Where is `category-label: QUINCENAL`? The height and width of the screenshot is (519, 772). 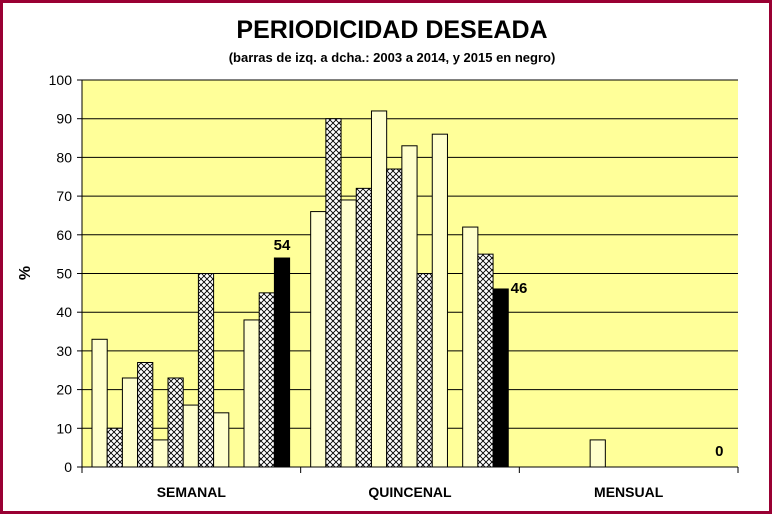 category-label: QUINCENAL is located at coordinates (410, 492).